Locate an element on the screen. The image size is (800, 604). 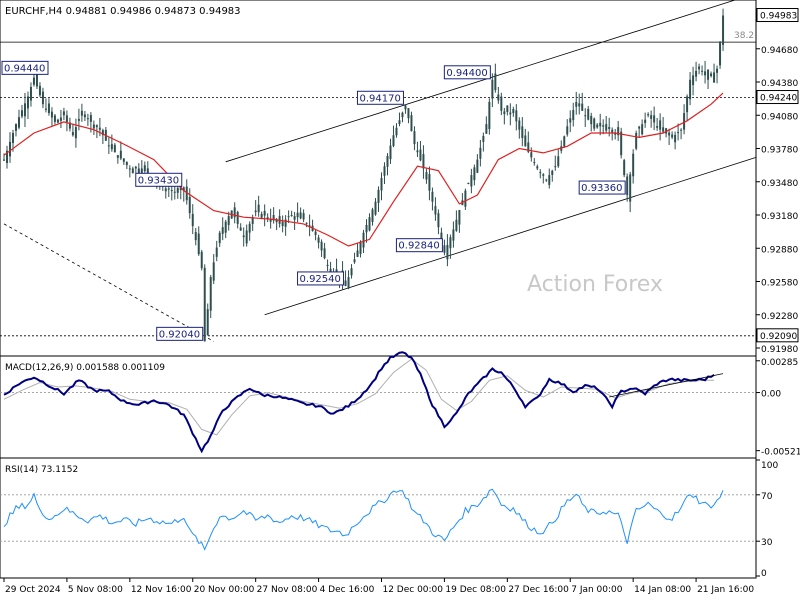
rsi-line is located at coordinates (363, 519).